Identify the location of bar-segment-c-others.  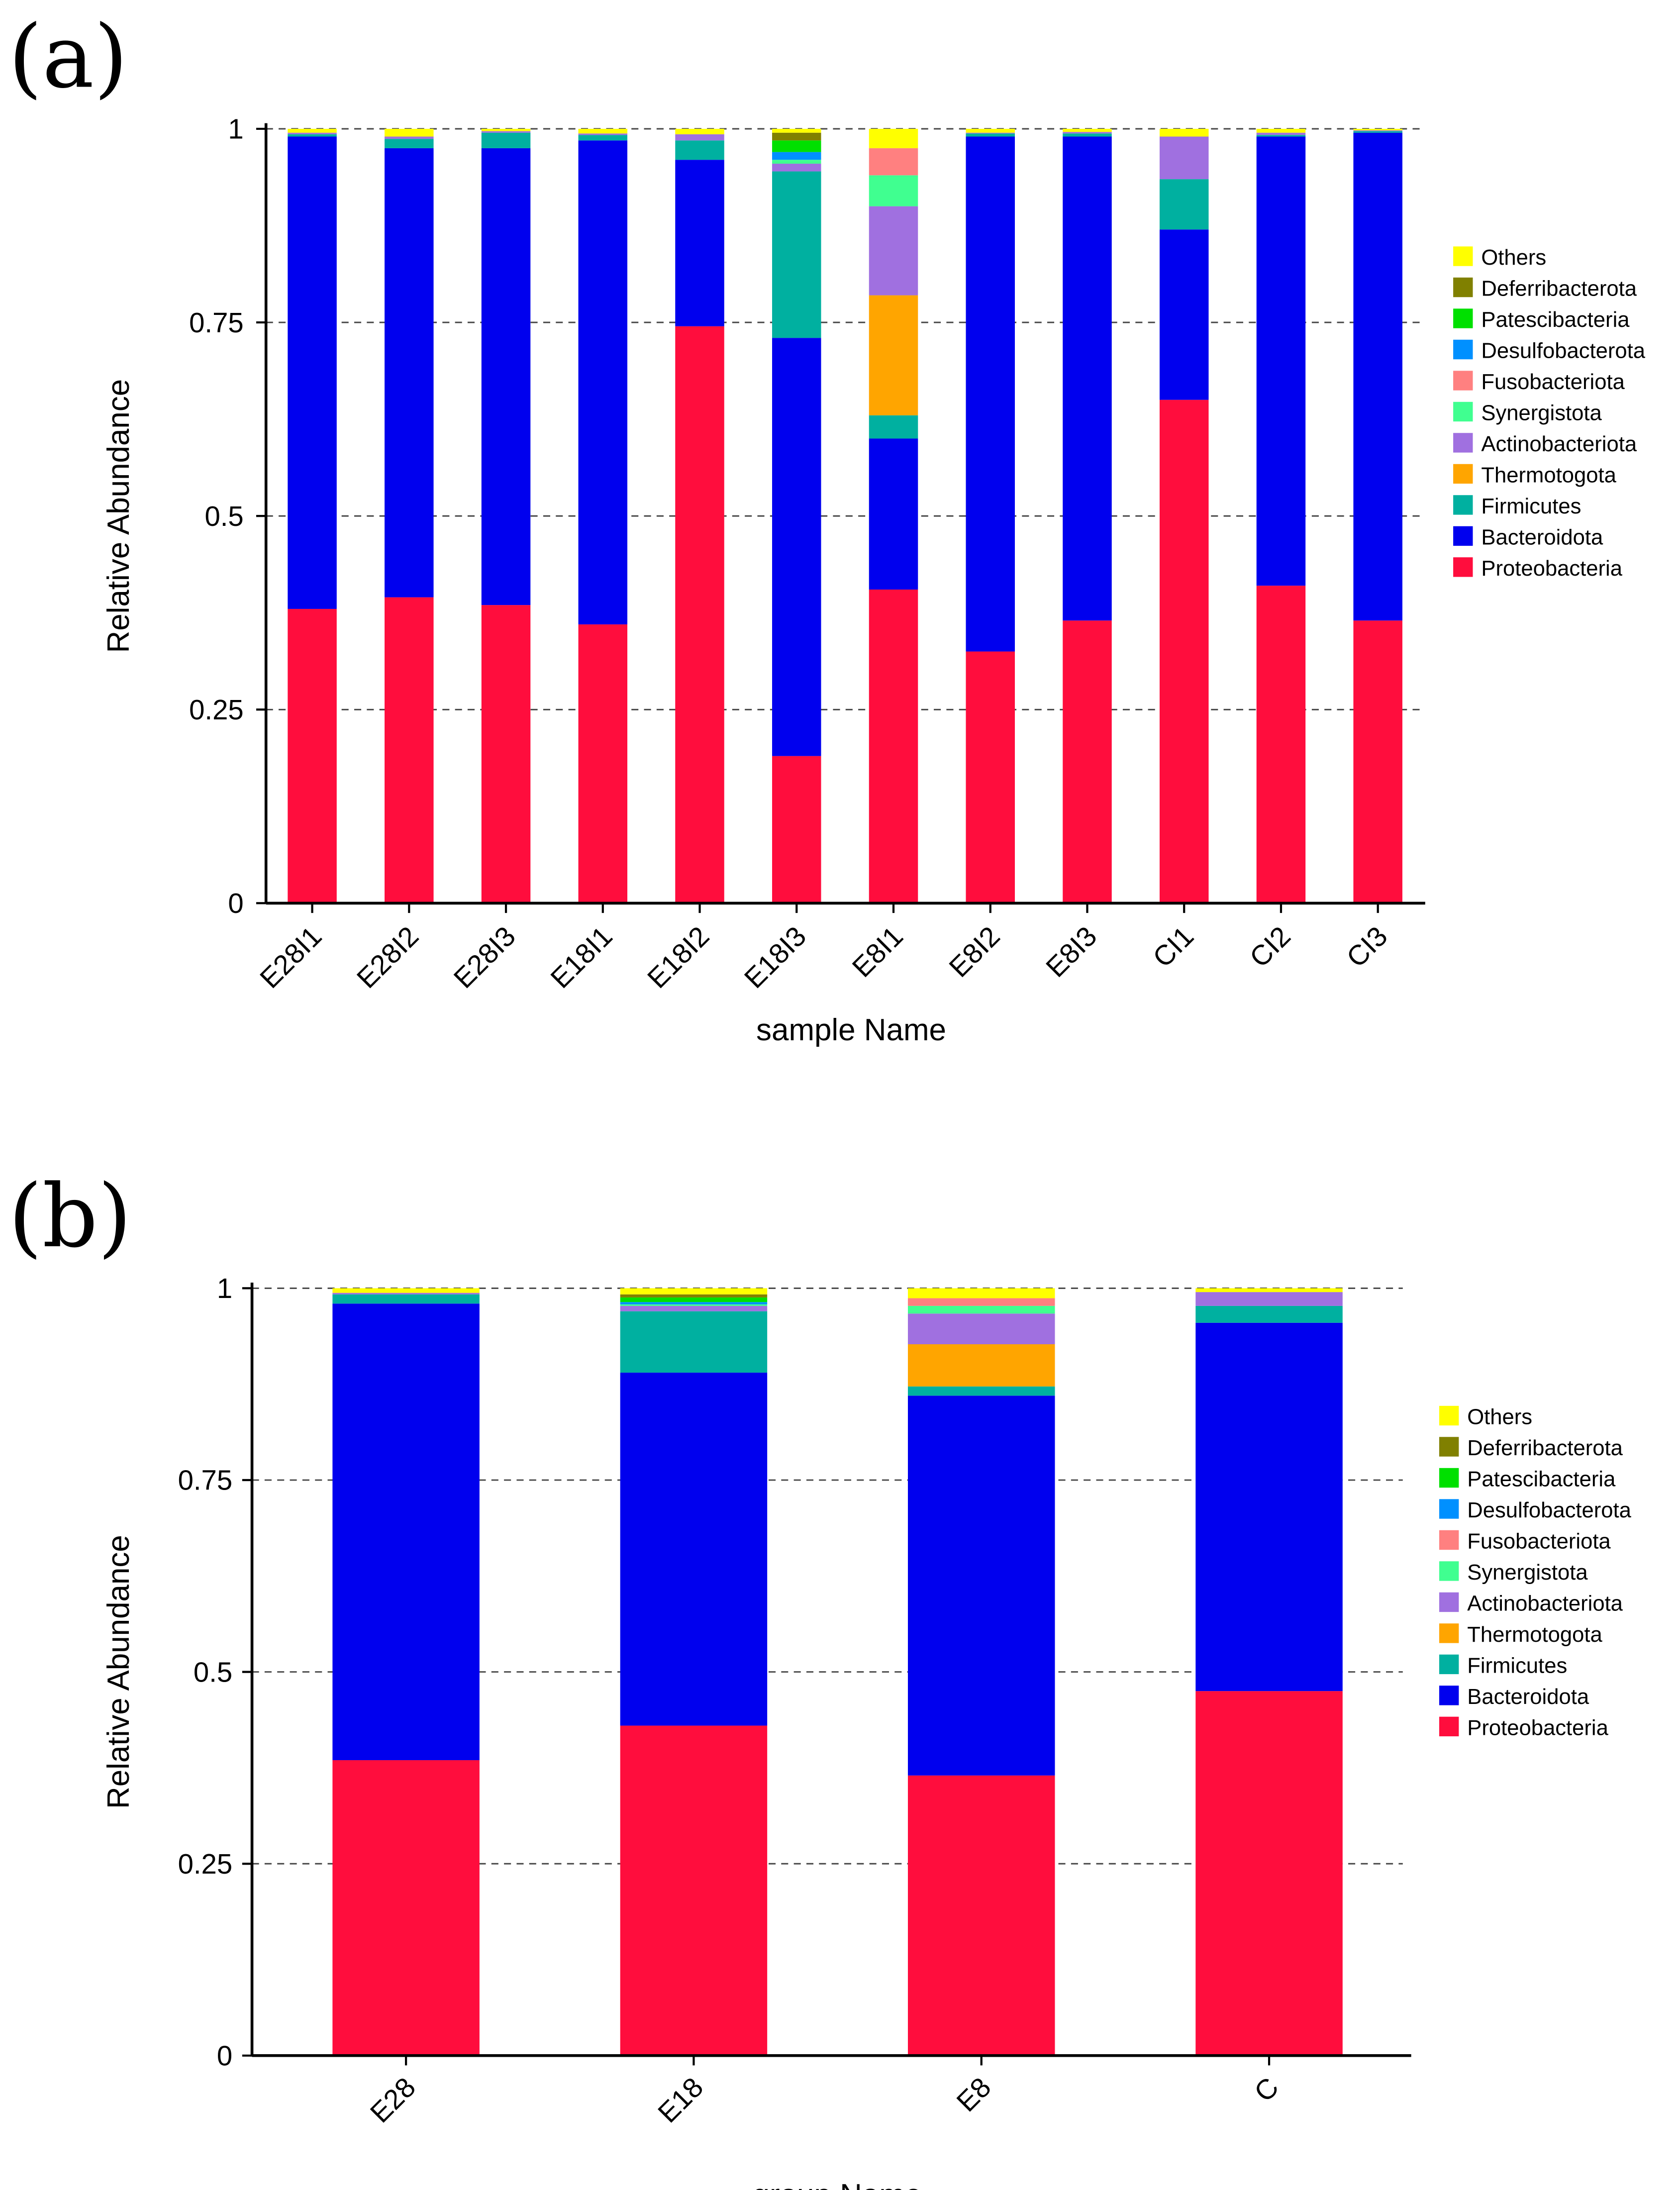
(1269, 1290).